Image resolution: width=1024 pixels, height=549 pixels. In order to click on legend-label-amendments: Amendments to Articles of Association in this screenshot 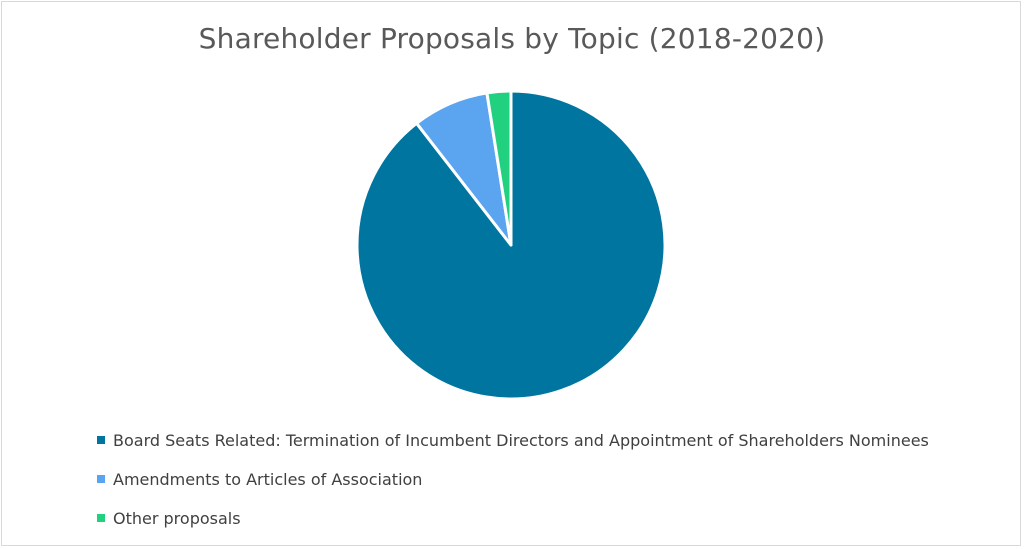, I will do `click(268, 479)`.